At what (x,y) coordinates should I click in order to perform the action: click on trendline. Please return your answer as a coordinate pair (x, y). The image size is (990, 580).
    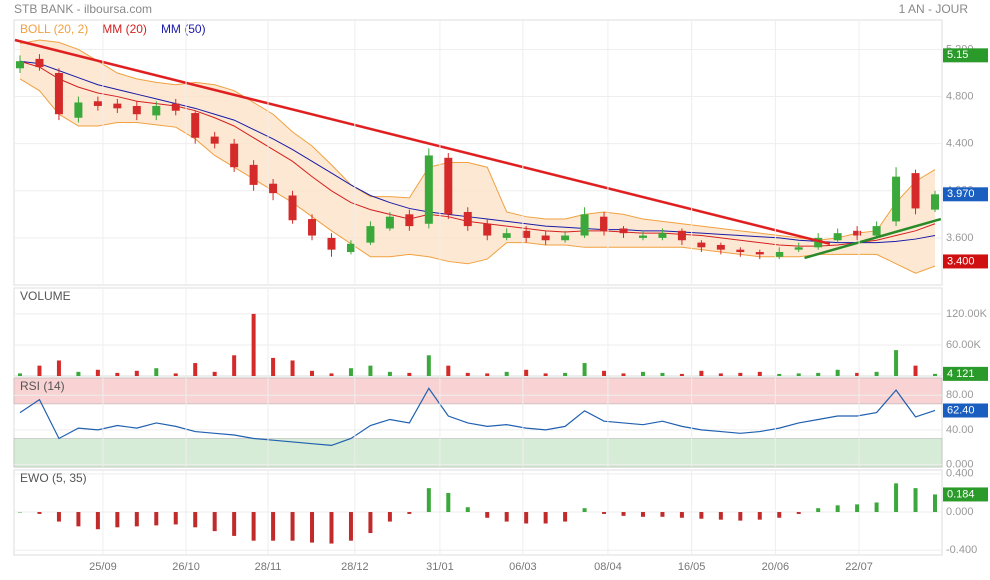
    Looking at the image, I should click on (873, 238).